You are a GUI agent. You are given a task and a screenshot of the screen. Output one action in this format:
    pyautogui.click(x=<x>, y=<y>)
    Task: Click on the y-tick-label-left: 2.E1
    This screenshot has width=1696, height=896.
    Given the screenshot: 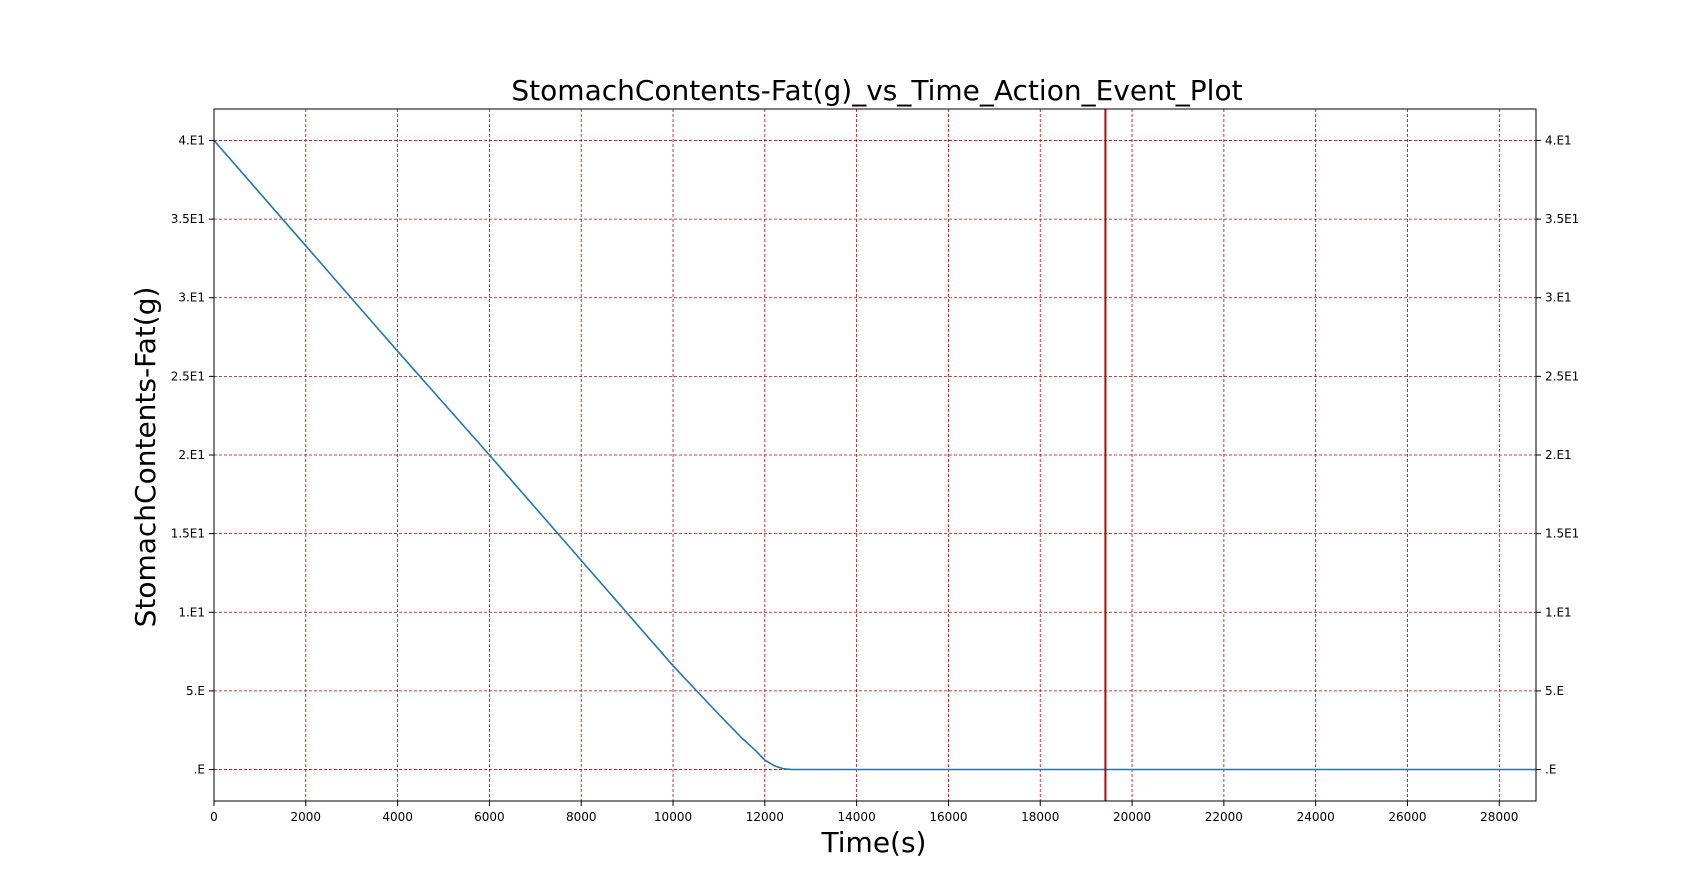 What is the action you would take?
    pyautogui.click(x=191, y=455)
    